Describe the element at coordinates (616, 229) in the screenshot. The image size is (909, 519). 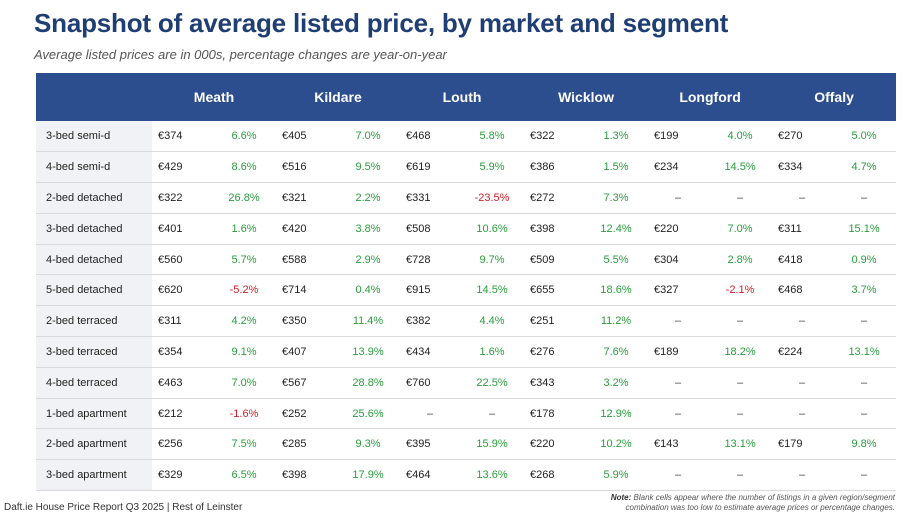
I see `change-cell: 12.4%` at that location.